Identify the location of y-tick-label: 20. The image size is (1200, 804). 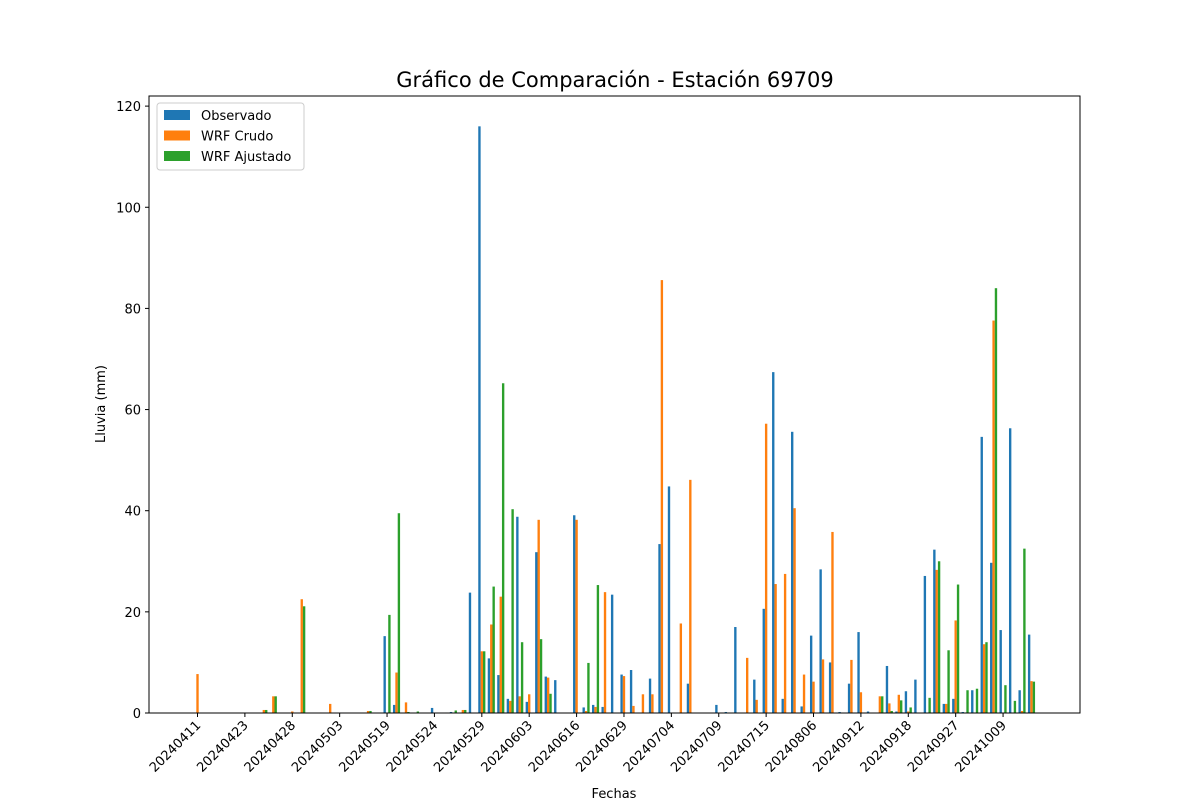
(132, 613).